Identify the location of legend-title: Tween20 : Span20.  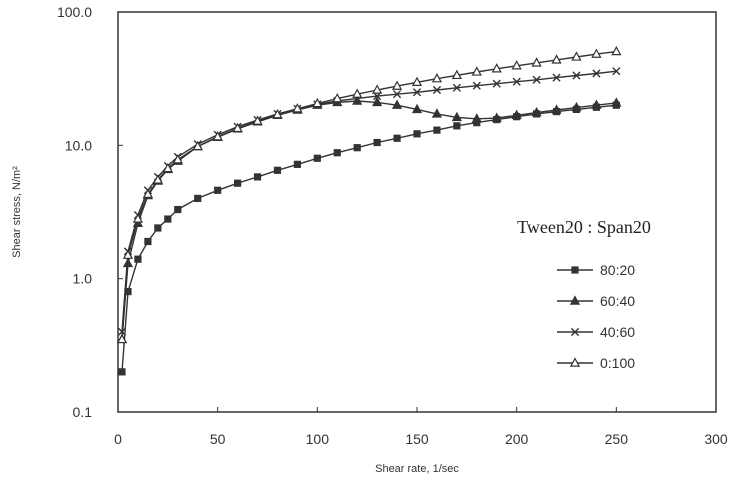
(584, 227).